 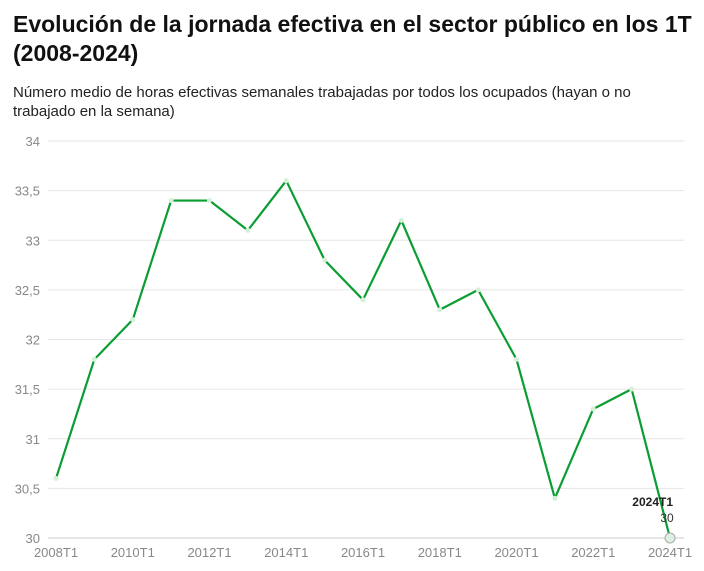 What do you see at coordinates (33, 240) in the screenshot?
I see `y-tick-label: 33` at bounding box center [33, 240].